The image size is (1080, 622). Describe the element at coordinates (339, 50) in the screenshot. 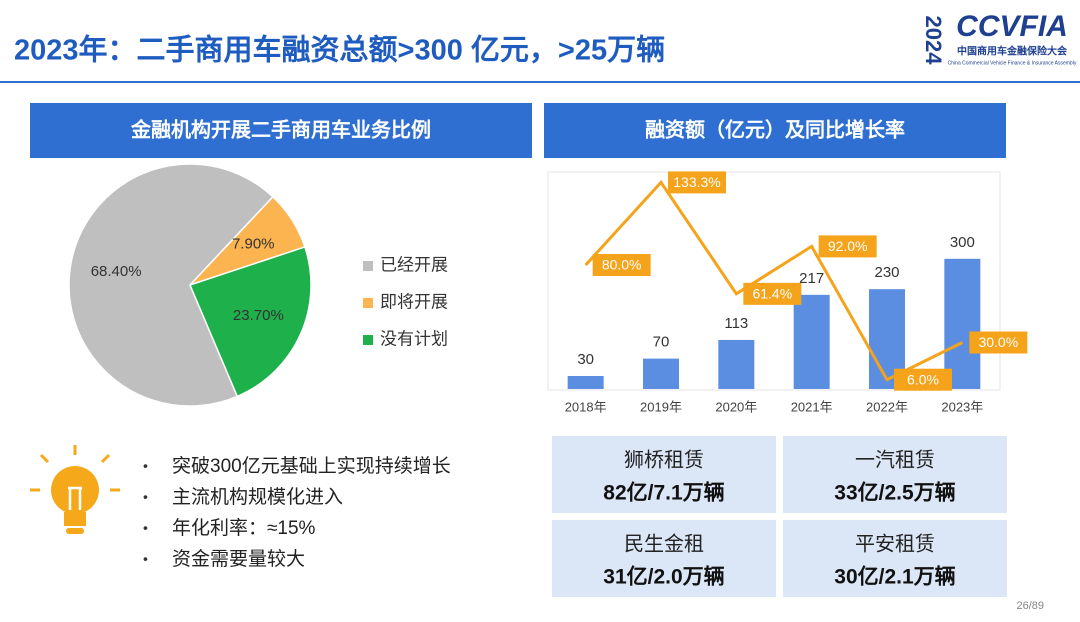

I see `slide-title: 2023年：二手商用车融资总额>300 亿元，>25万辆` at that location.